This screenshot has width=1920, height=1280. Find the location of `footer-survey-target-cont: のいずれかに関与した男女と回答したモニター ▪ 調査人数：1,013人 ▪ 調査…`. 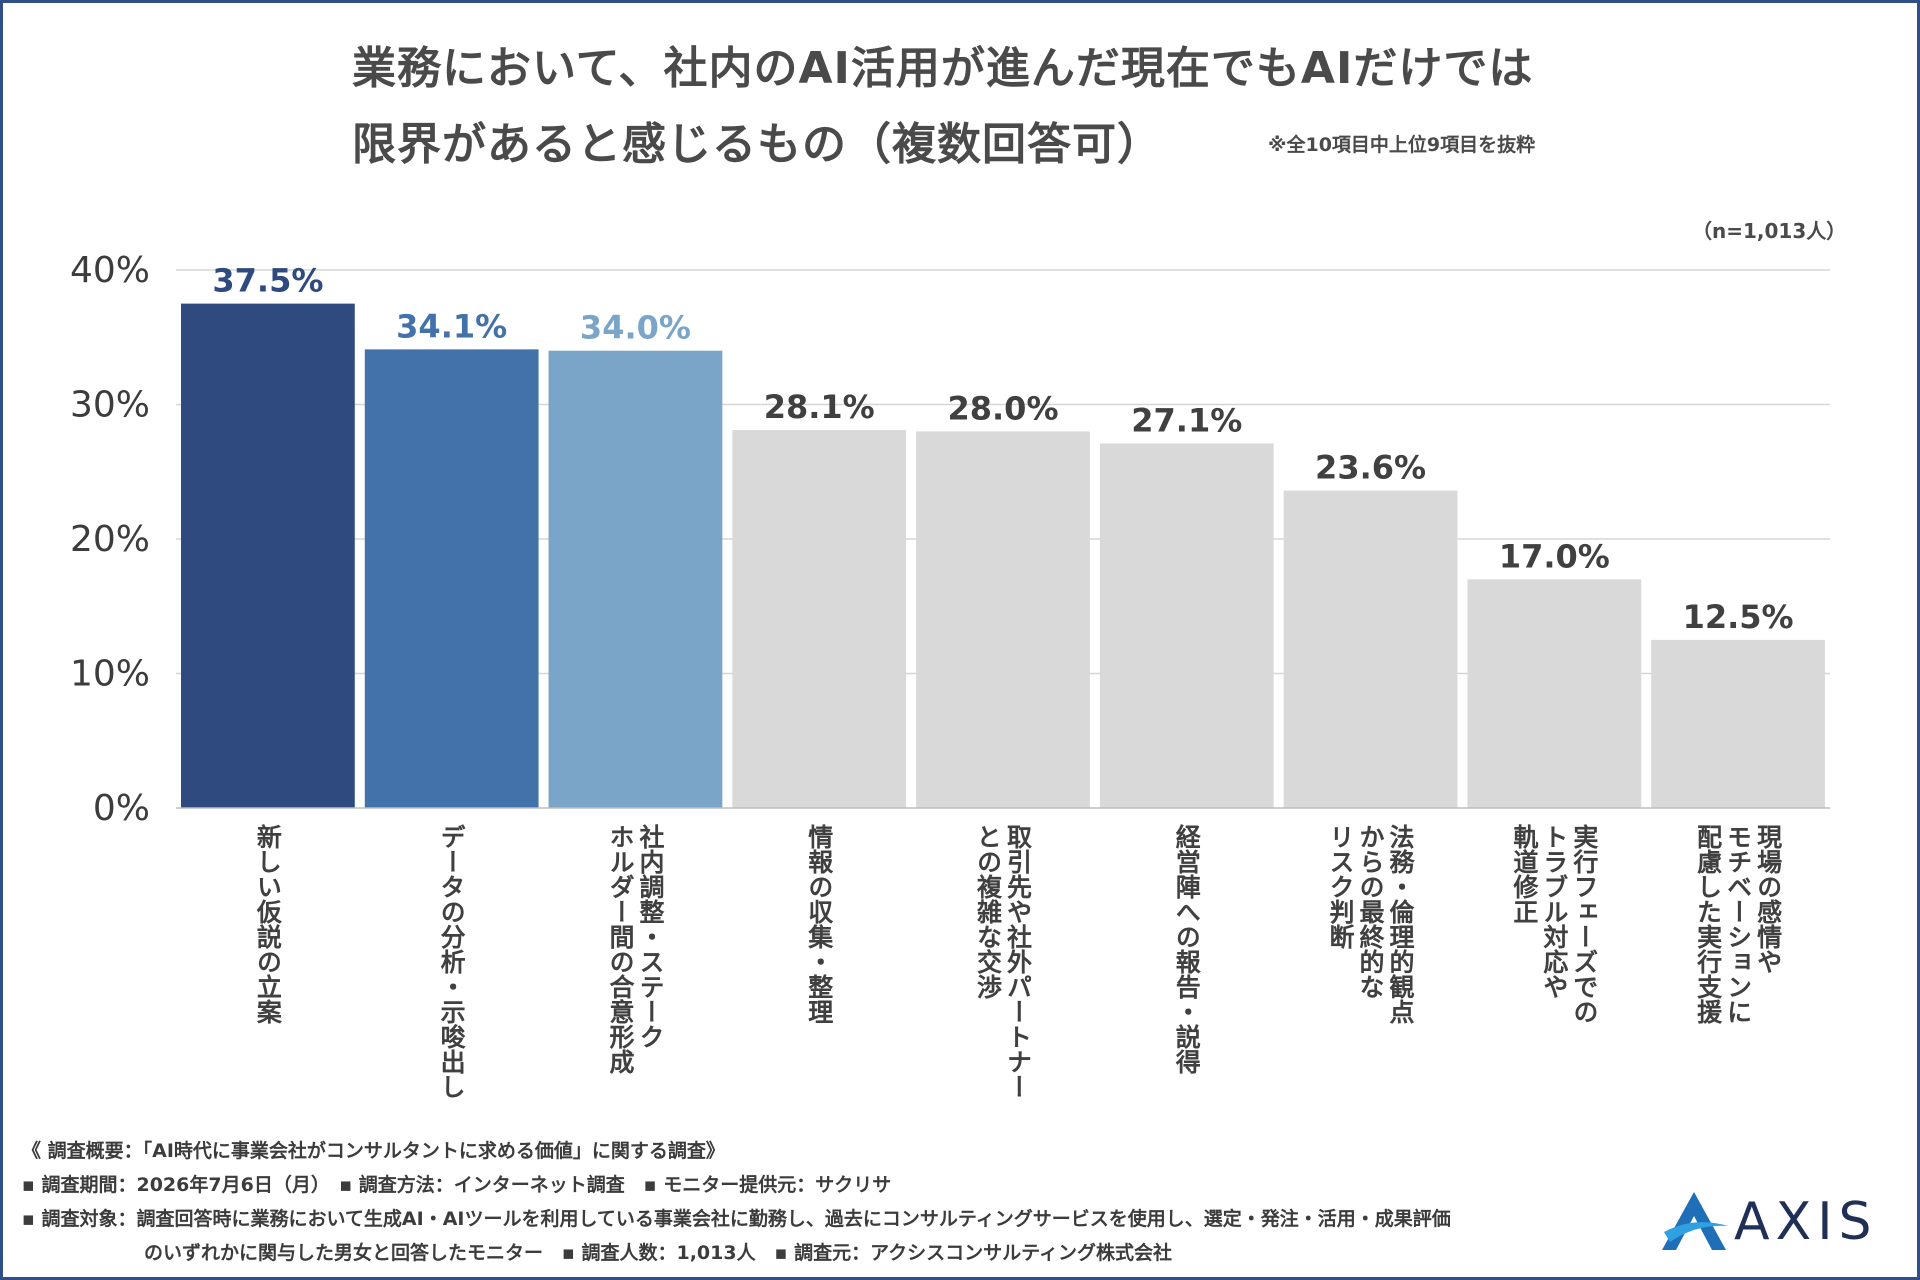

footer-survey-target-cont: のいずれかに関与した男女と回答したモニター ▪ 調査人数：1,013人 ▪ 調査… is located at coordinates (658, 1253).